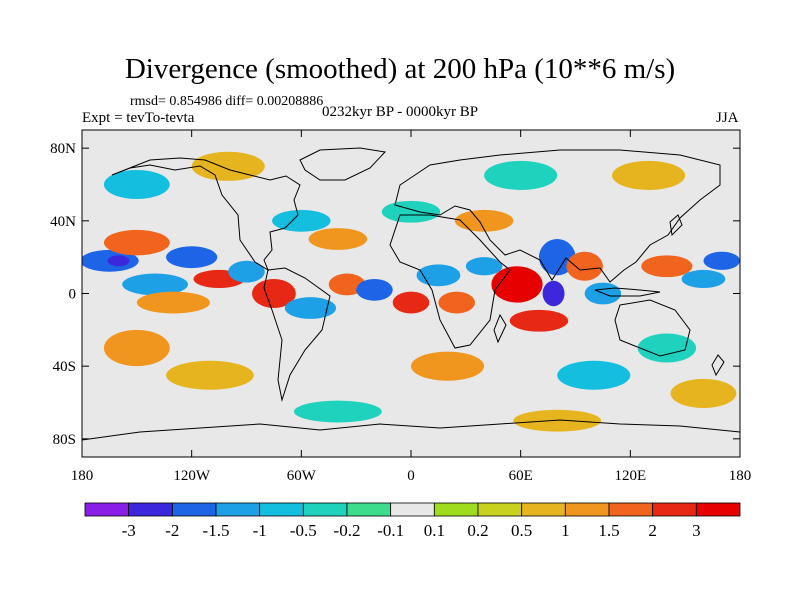 The height and width of the screenshot is (600, 800). I want to click on coastline-south-america, so click(297, 334).